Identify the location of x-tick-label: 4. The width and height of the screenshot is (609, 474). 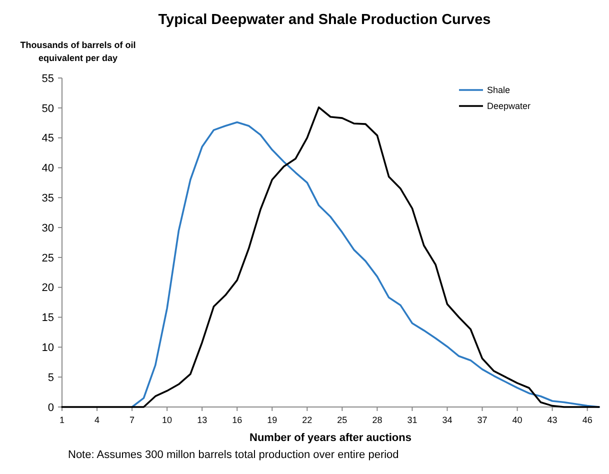
(97, 420).